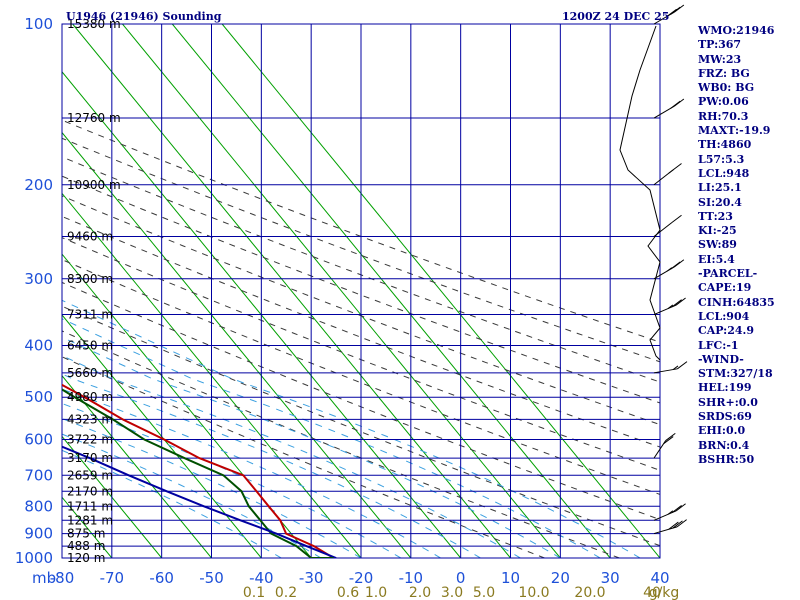 Image resolution: width=800 pixels, height=600 pixels. Describe the element at coordinates (62, 578) in the screenshot. I see `temperature-tick-label: -80` at that location.